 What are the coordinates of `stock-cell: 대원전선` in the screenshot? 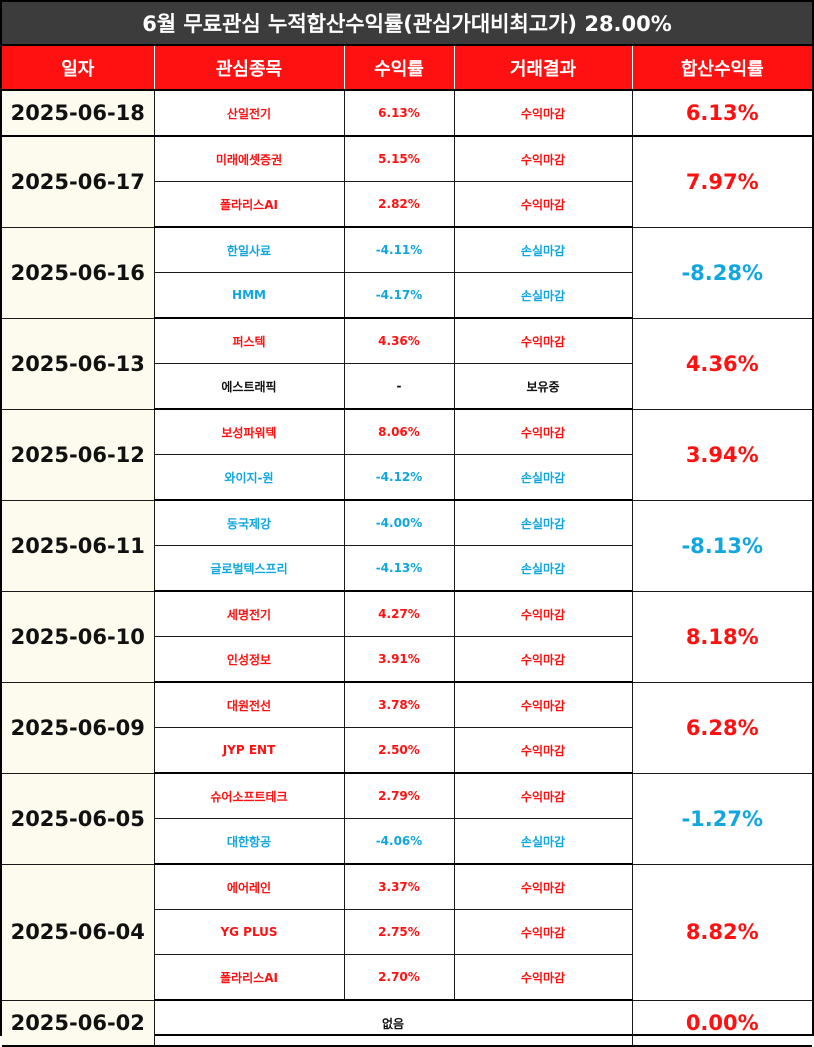 It's located at (249, 704).